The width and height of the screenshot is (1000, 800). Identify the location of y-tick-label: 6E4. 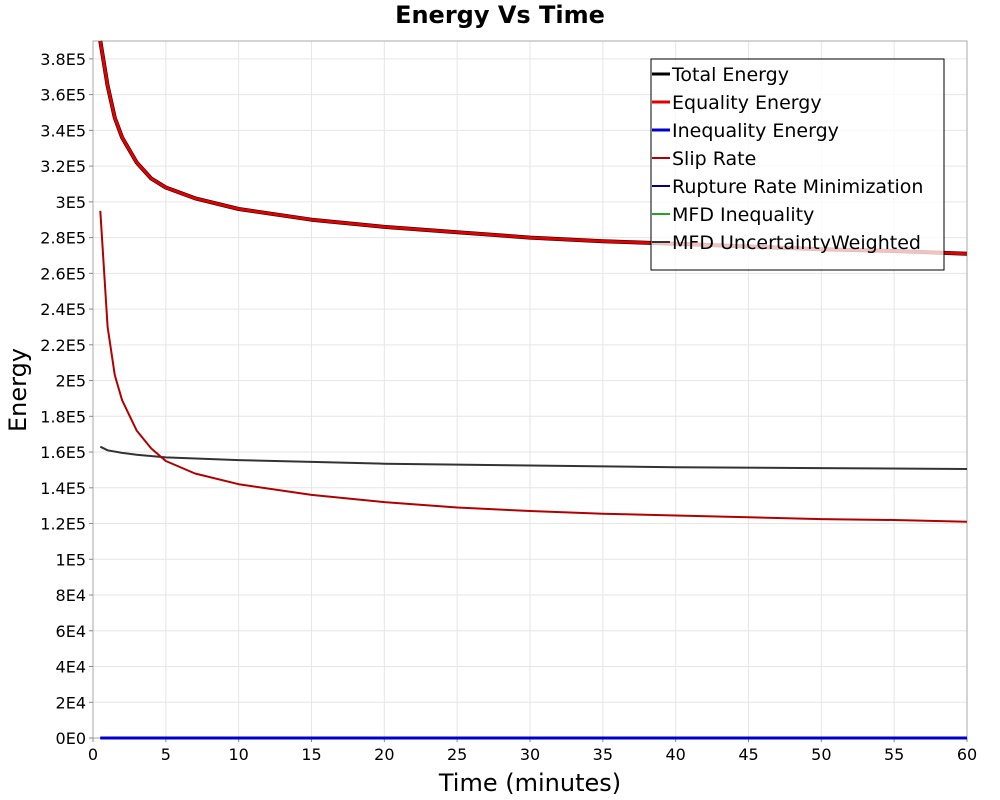
(71, 631).